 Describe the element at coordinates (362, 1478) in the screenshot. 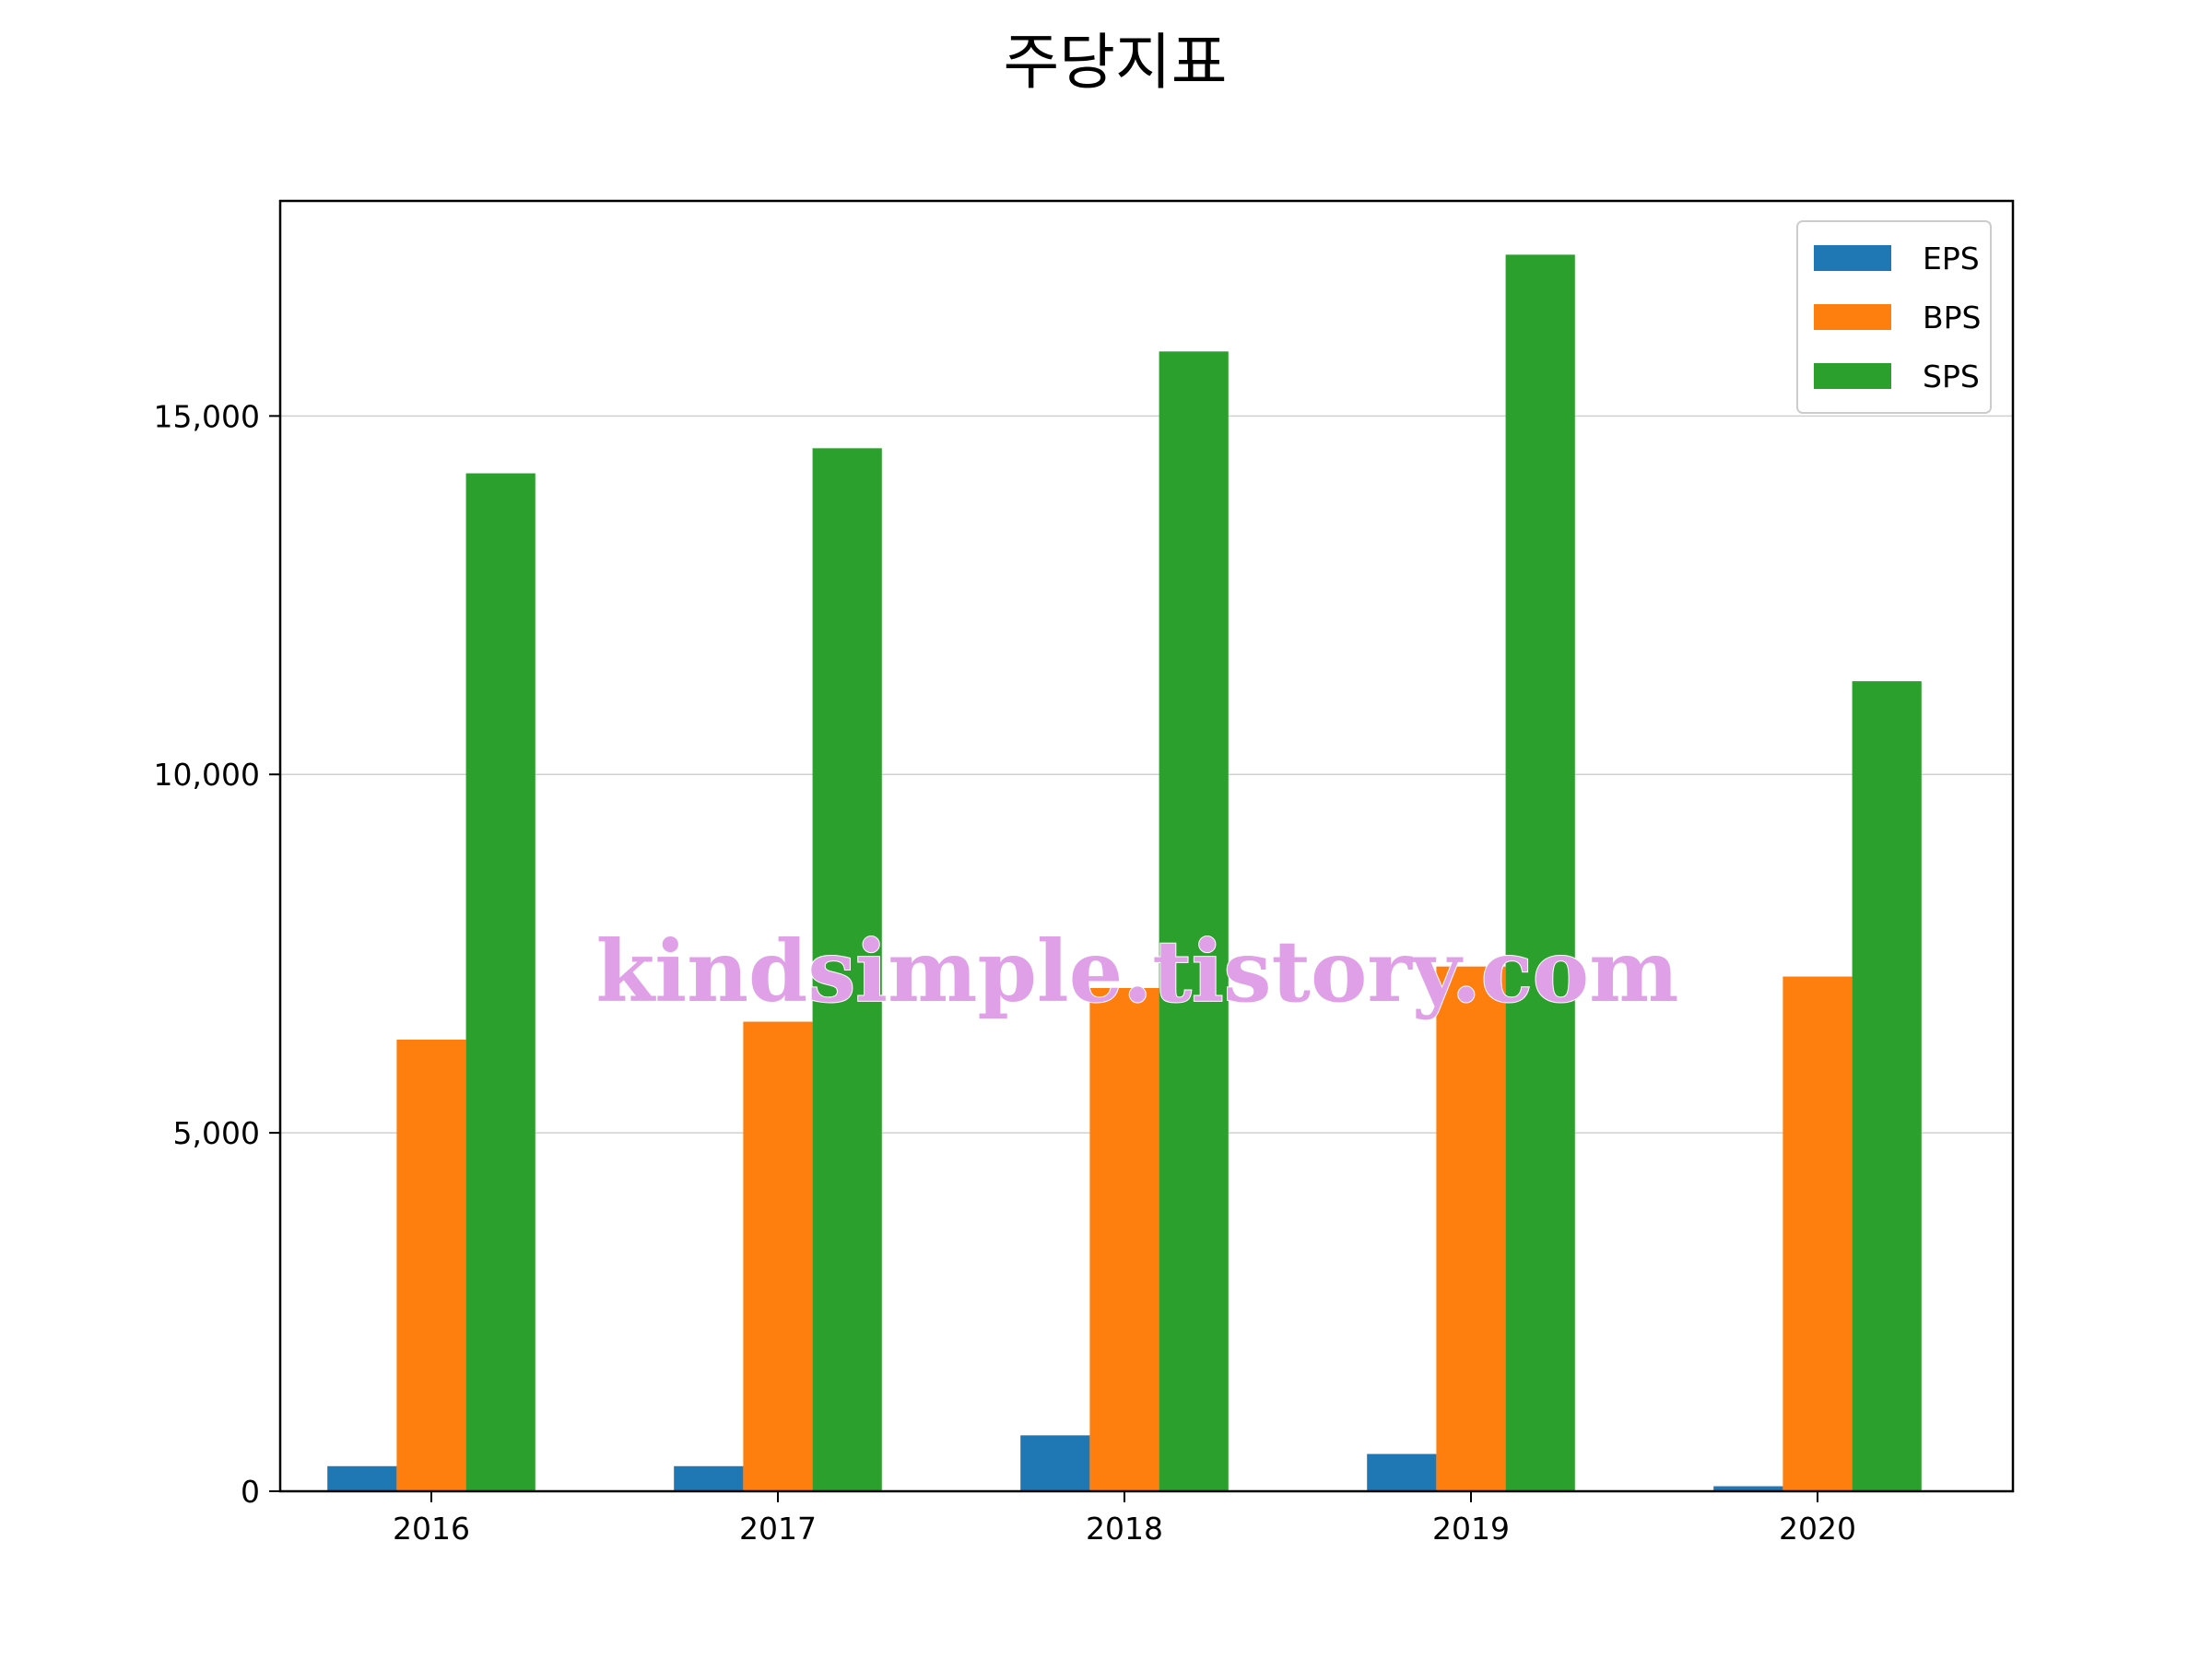

I see `bar-eps-2016` at that location.